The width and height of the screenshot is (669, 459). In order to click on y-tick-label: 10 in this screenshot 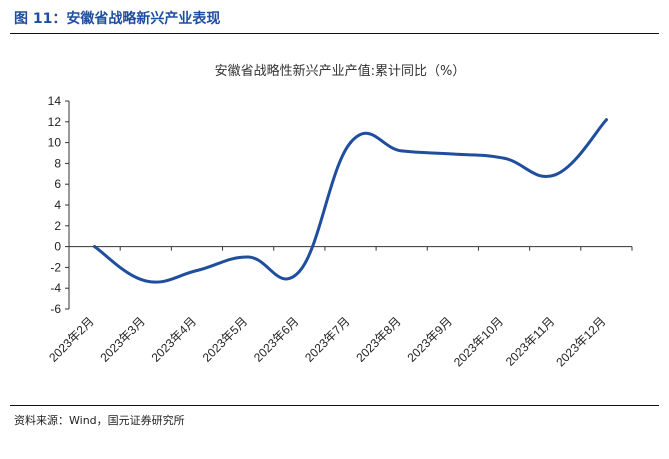, I will do `click(55, 143)`.